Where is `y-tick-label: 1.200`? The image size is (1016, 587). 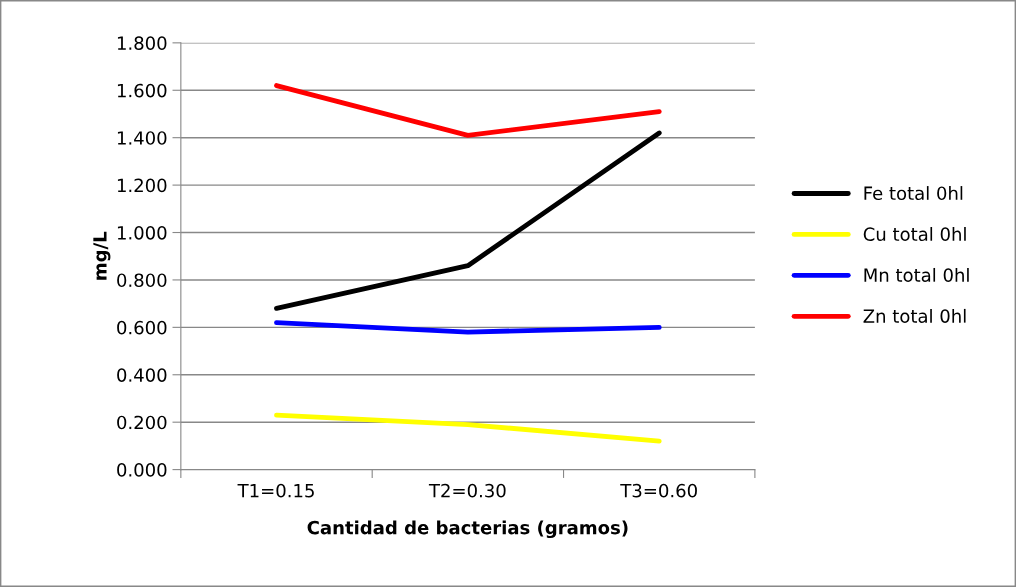
y-tick-label: 1.200 is located at coordinates (142, 185).